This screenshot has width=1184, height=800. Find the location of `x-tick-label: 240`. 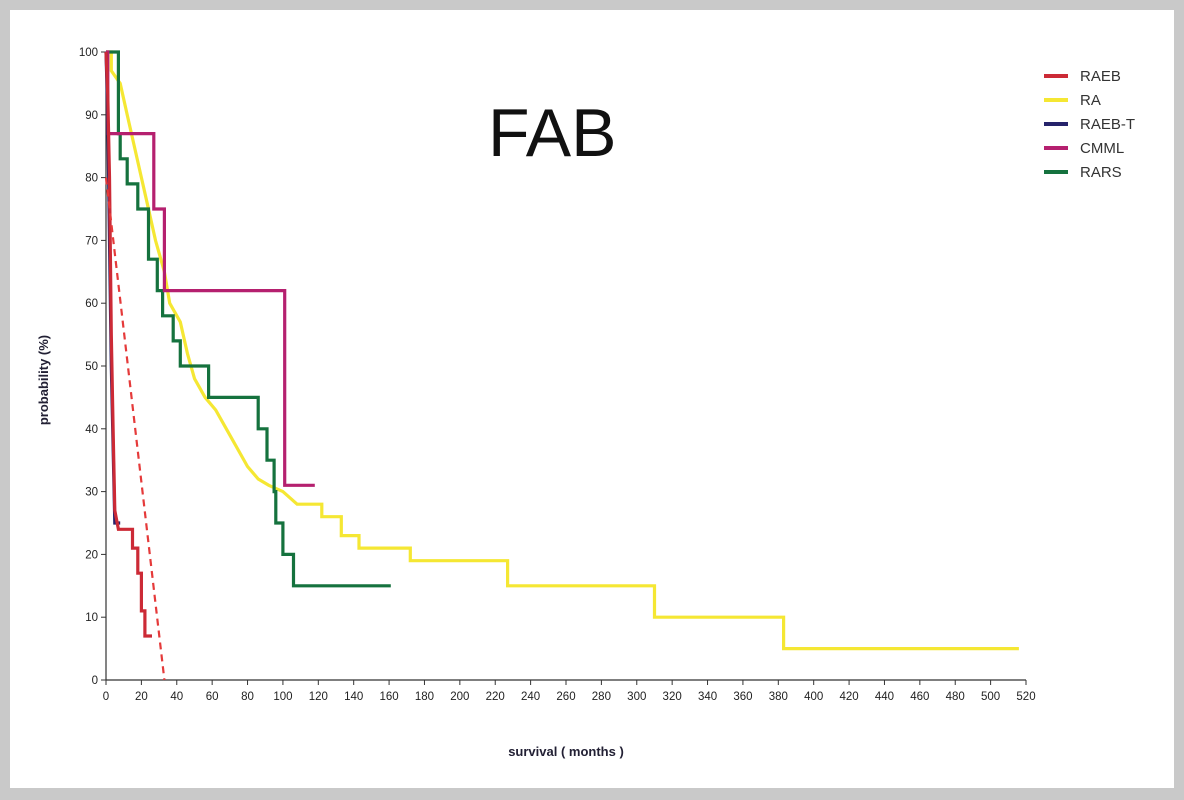

x-tick-label: 240 is located at coordinates (530, 697).